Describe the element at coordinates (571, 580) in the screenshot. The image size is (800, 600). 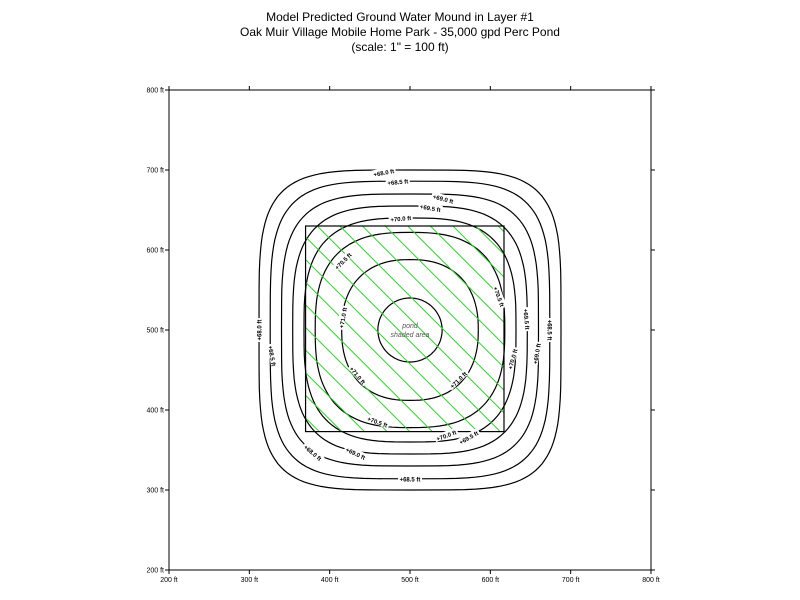
I see `x-tick-label: 700 ft` at that location.